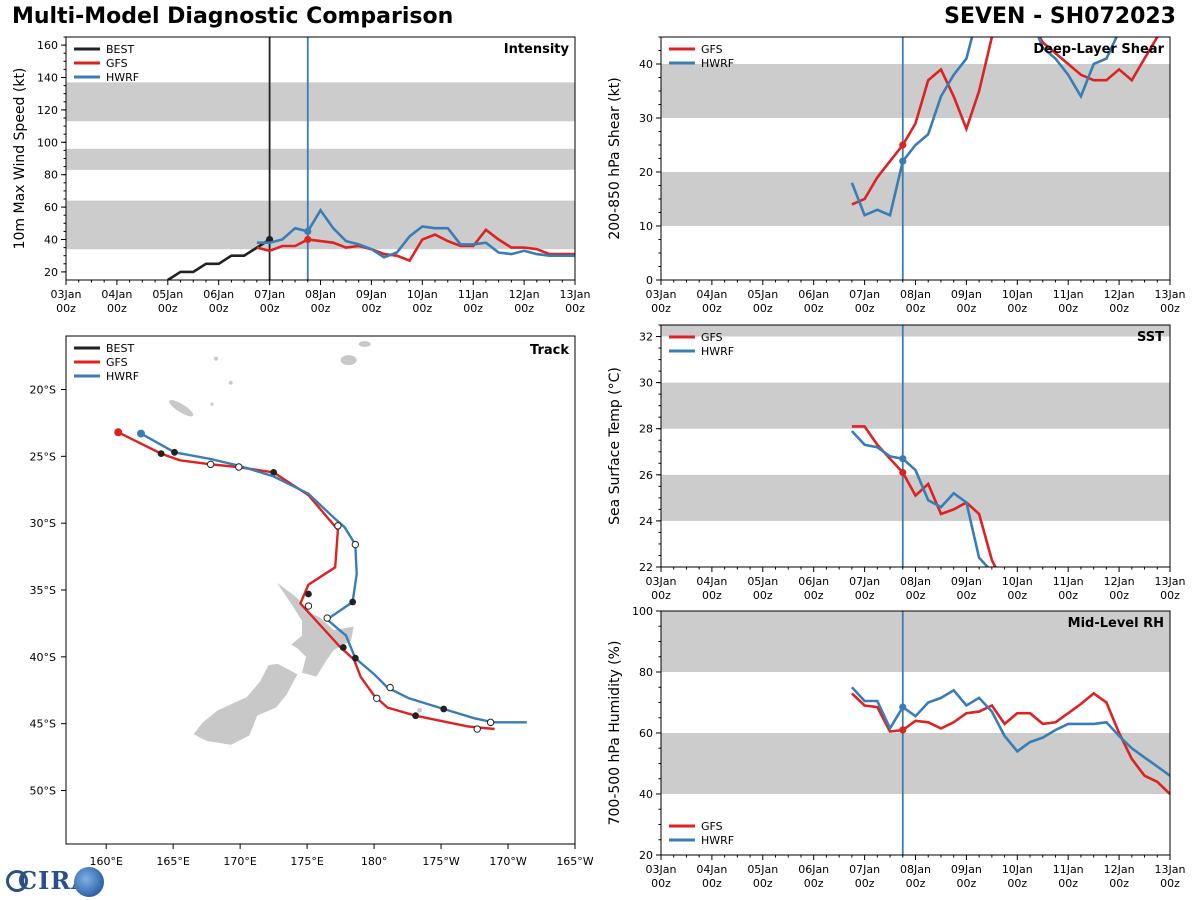  I want to click on track-line-gfs, so click(306, 581).